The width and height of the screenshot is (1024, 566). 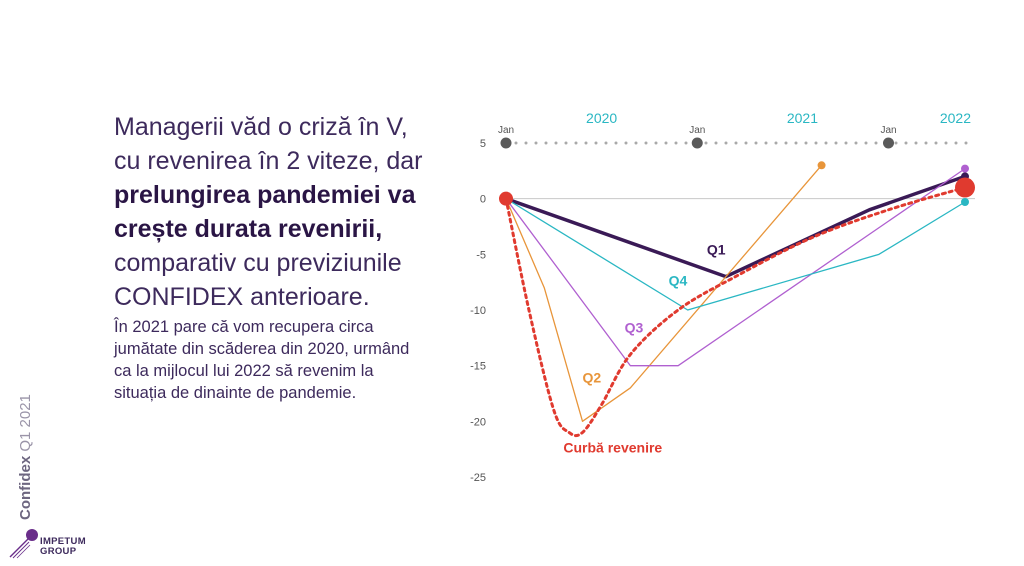 What do you see at coordinates (268, 161) in the screenshot?
I see `headline-line: cu revenirea în 2 viteze, dar` at bounding box center [268, 161].